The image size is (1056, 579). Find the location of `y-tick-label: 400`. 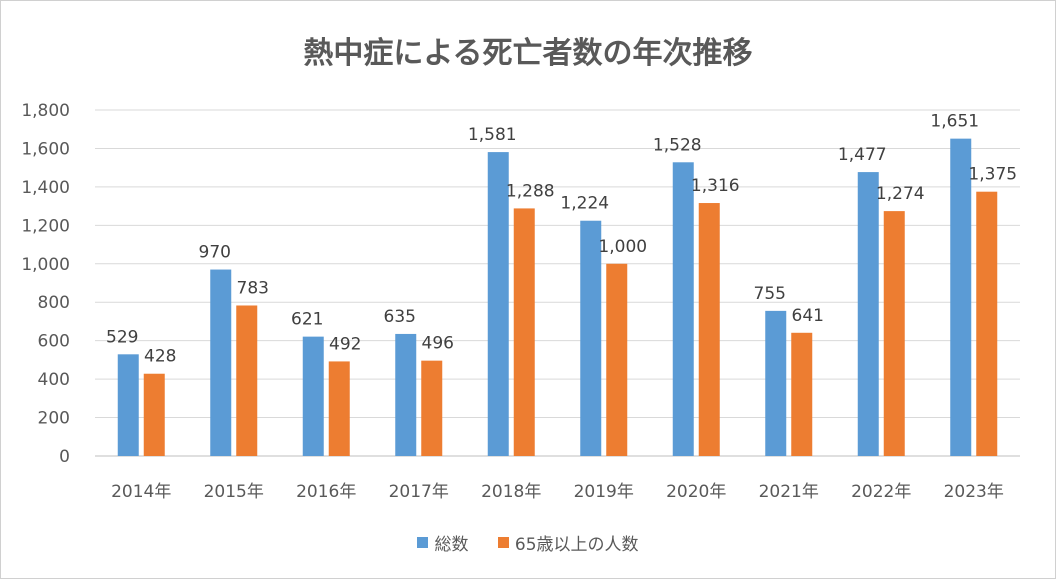

y-tick-label: 400 is located at coordinates (54, 380).